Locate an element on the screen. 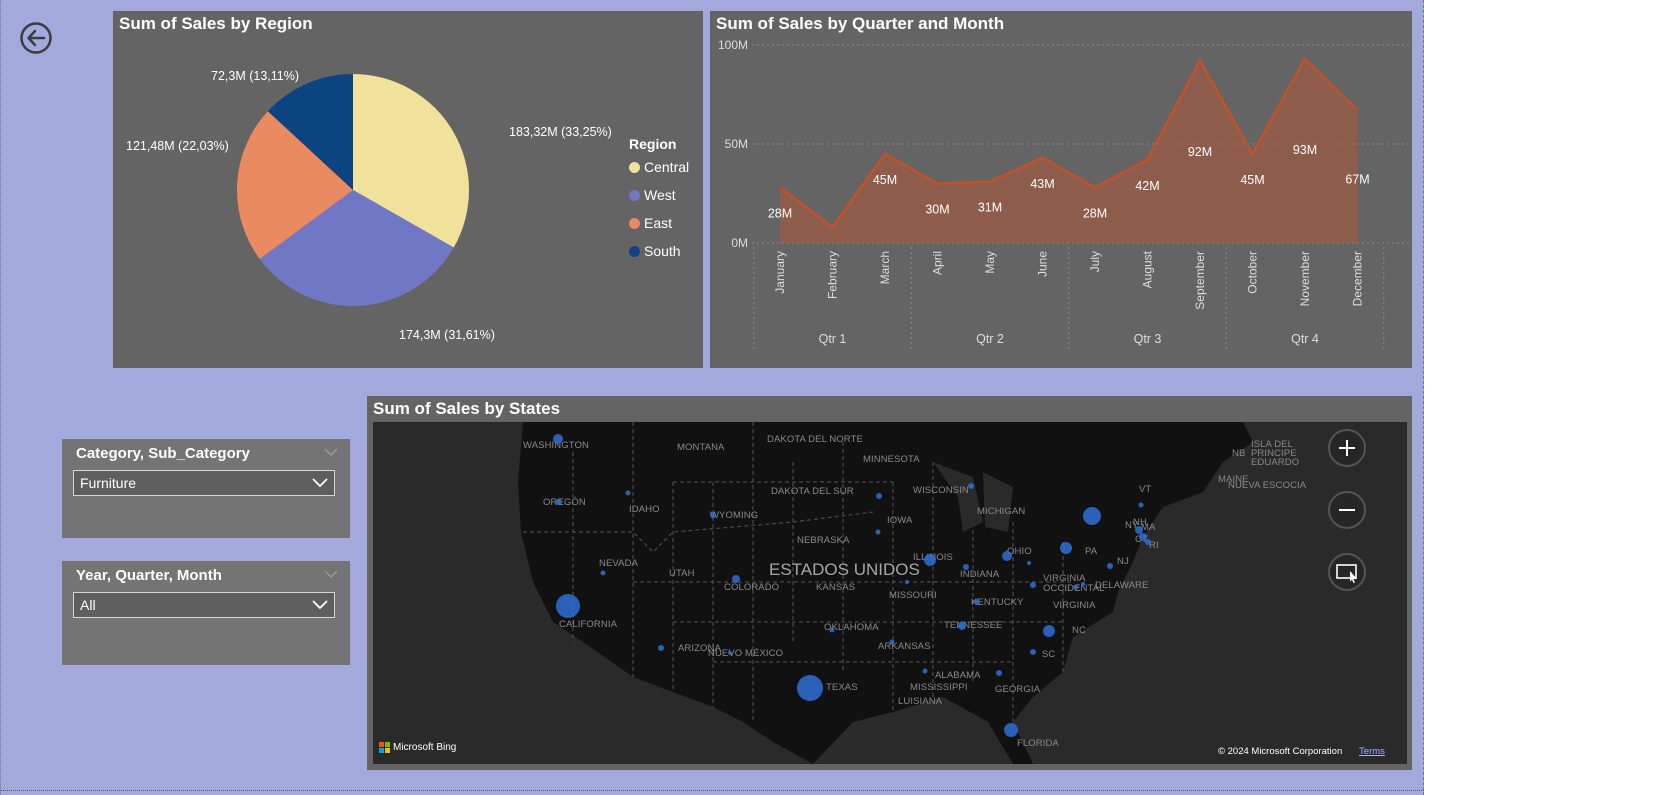 The image size is (1654, 795). month-label: February is located at coordinates (833, 275).